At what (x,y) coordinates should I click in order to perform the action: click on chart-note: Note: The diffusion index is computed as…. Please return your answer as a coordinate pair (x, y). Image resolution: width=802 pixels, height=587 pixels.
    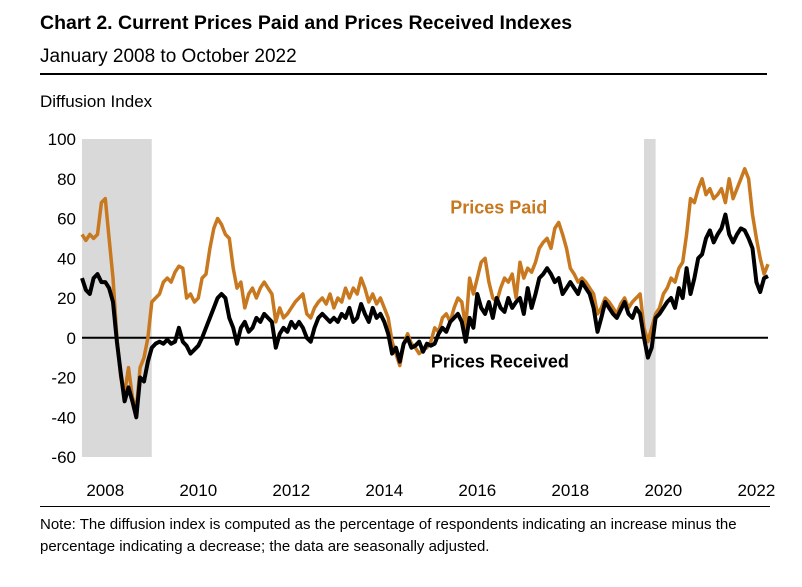
    Looking at the image, I should click on (388, 535).